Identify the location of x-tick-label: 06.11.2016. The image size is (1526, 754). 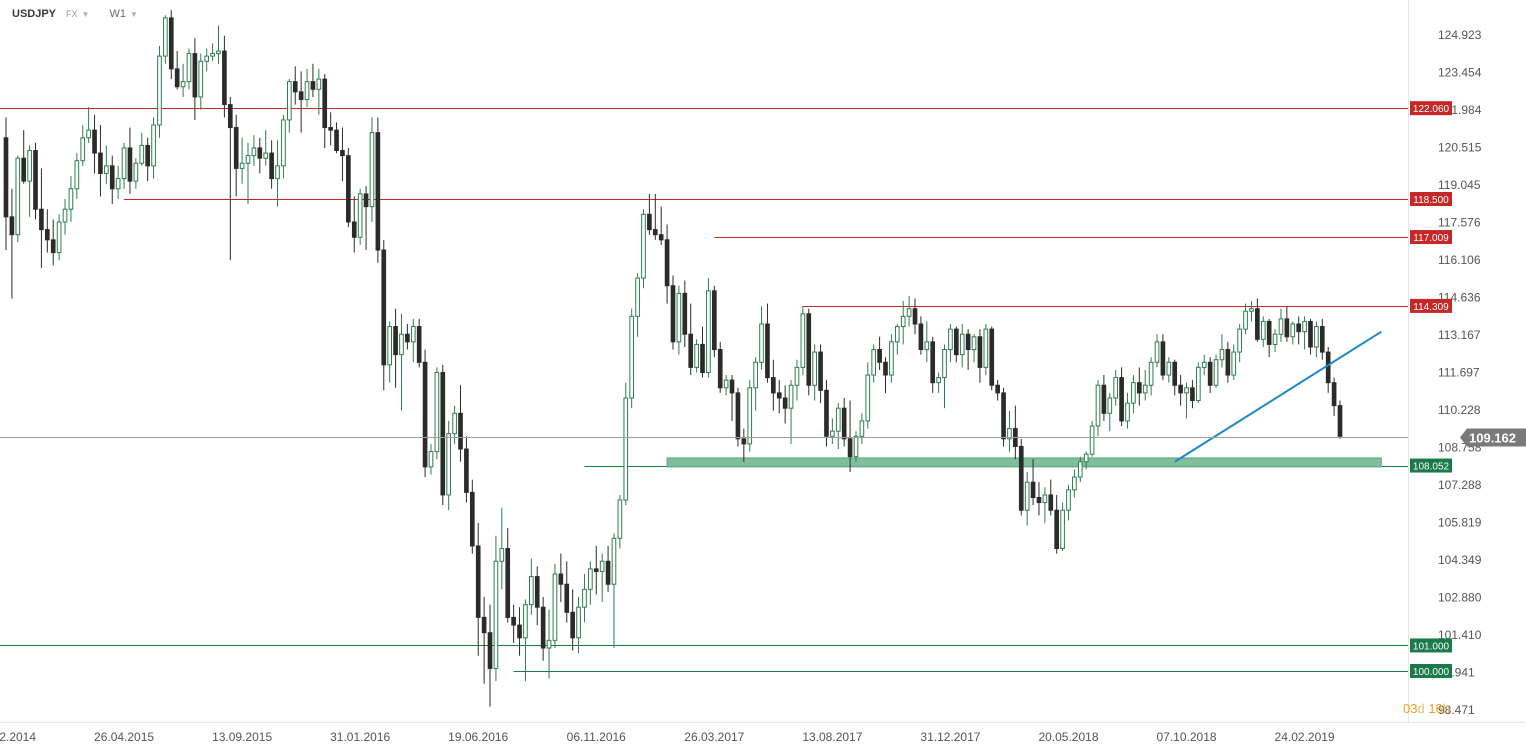
(596, 737).